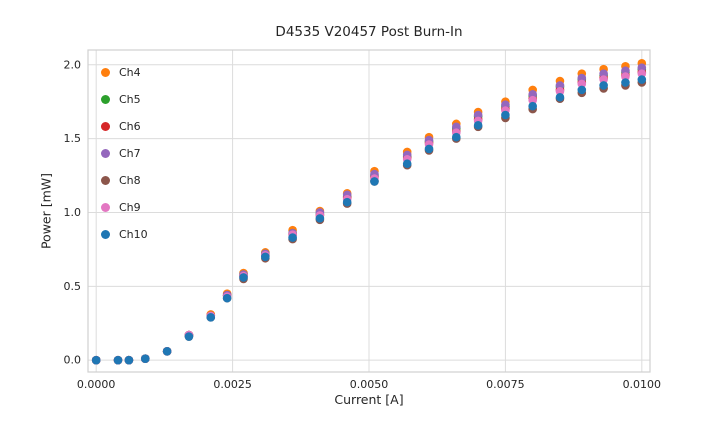  Describe the element at coordinates (73, 286) in the screenshot. I see `y-tick-label: 0.5` at that location.